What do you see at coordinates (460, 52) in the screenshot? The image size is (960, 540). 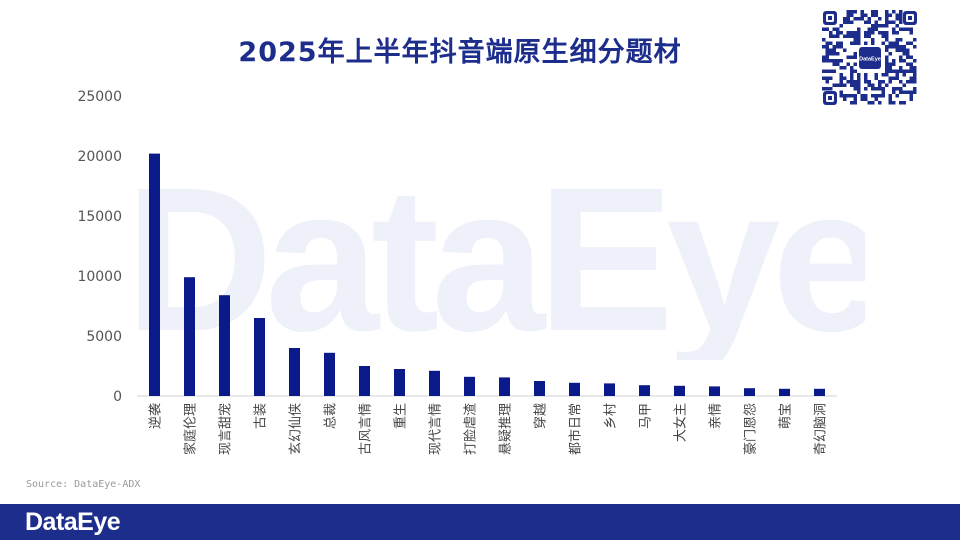 I see `chart-title: 2025年上半年抖音端原生细分题材` at bounding box center [460, 52].